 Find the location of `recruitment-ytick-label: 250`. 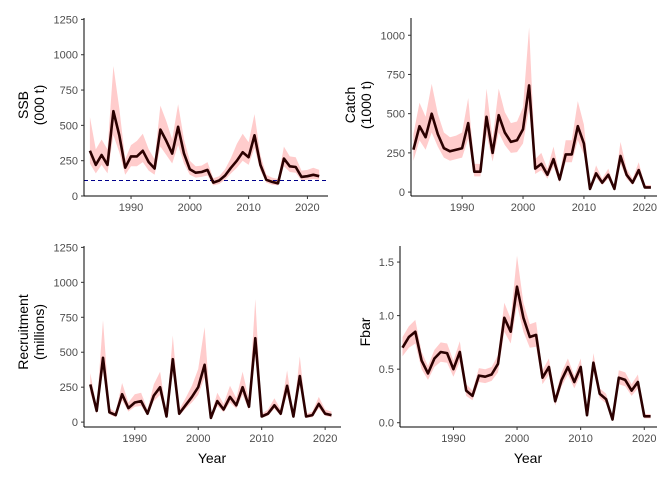

recruitment-ytick-label: 250 is located at coordinates (69, 388).